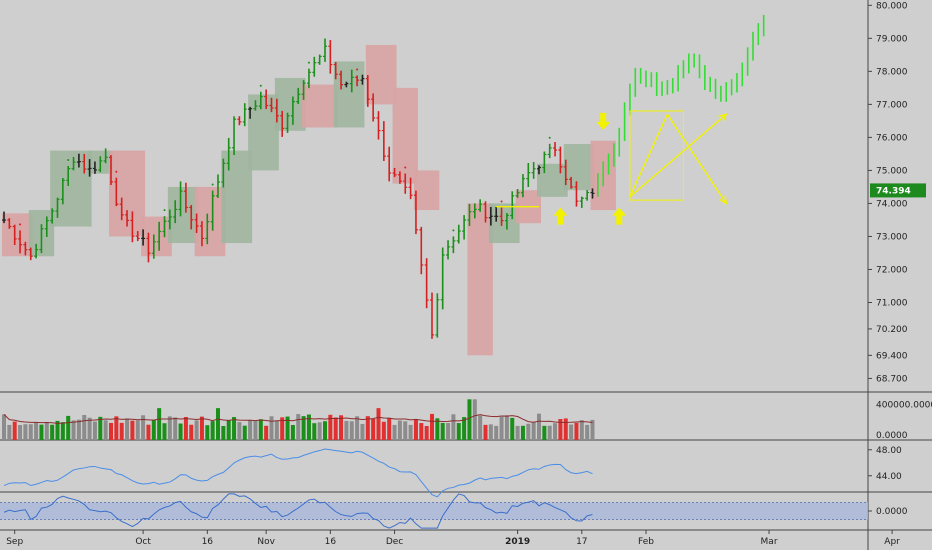 This screenshot has width=932, height=550. I want to click on time-tick-label: Mar, so click(769, 542).